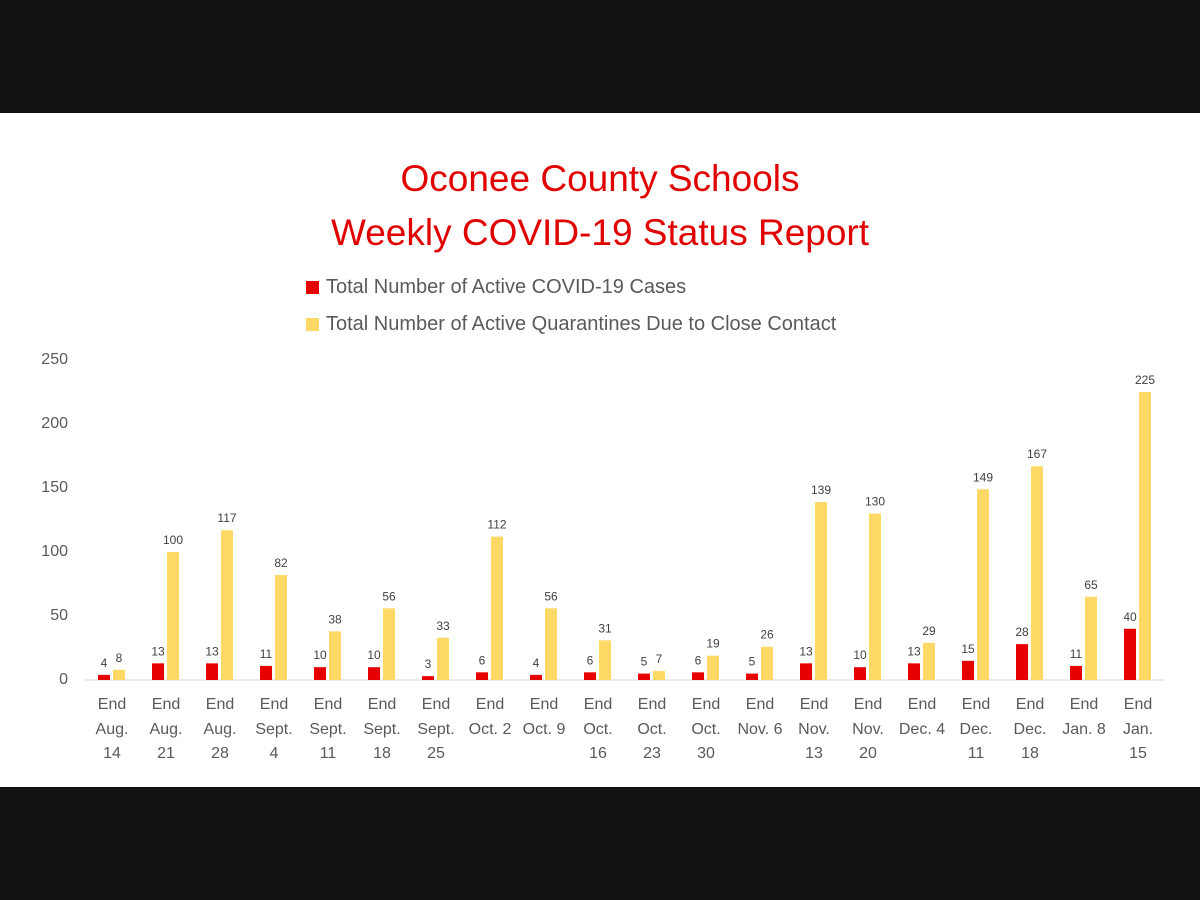  I want to click on x-tick-label: End Nov. 13, so click(814, 729).